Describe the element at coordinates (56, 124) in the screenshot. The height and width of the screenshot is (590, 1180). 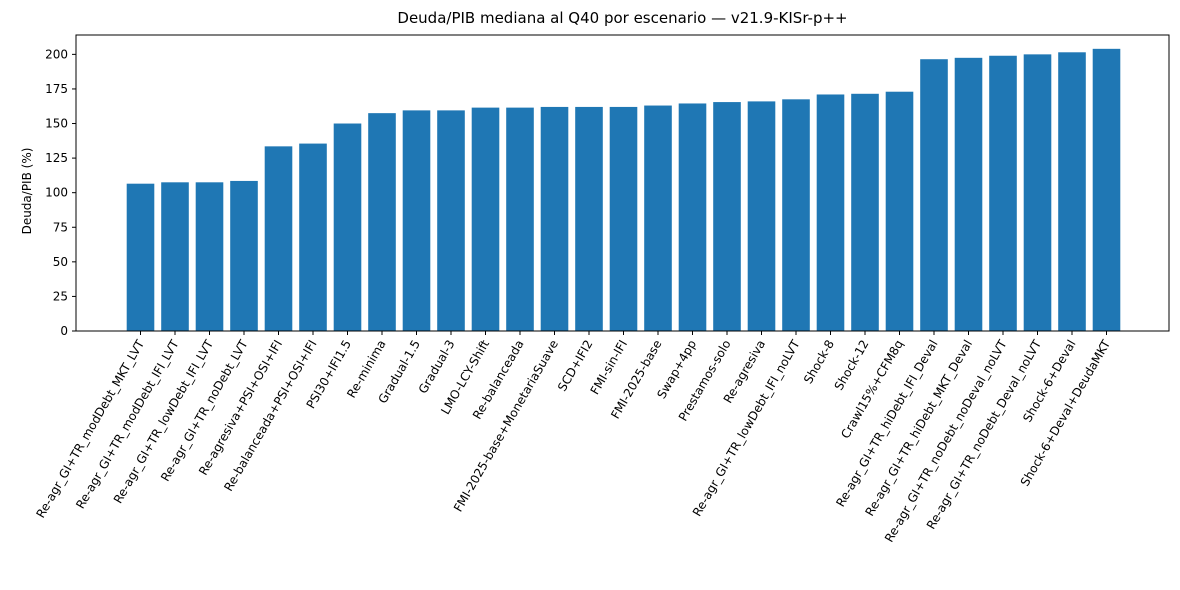
I see `y-tick-label-150: 150` at that location.